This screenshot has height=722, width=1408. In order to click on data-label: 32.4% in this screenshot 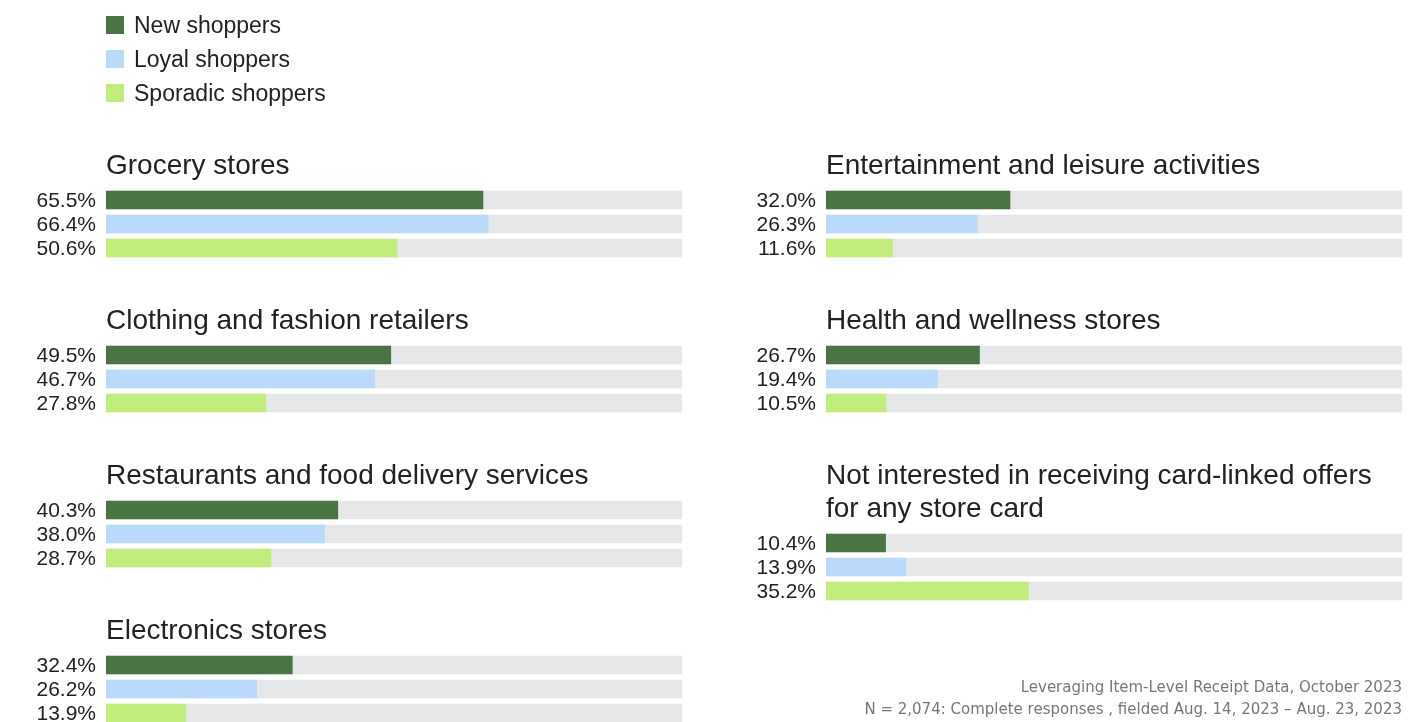, I will do `click(66, 664)`.